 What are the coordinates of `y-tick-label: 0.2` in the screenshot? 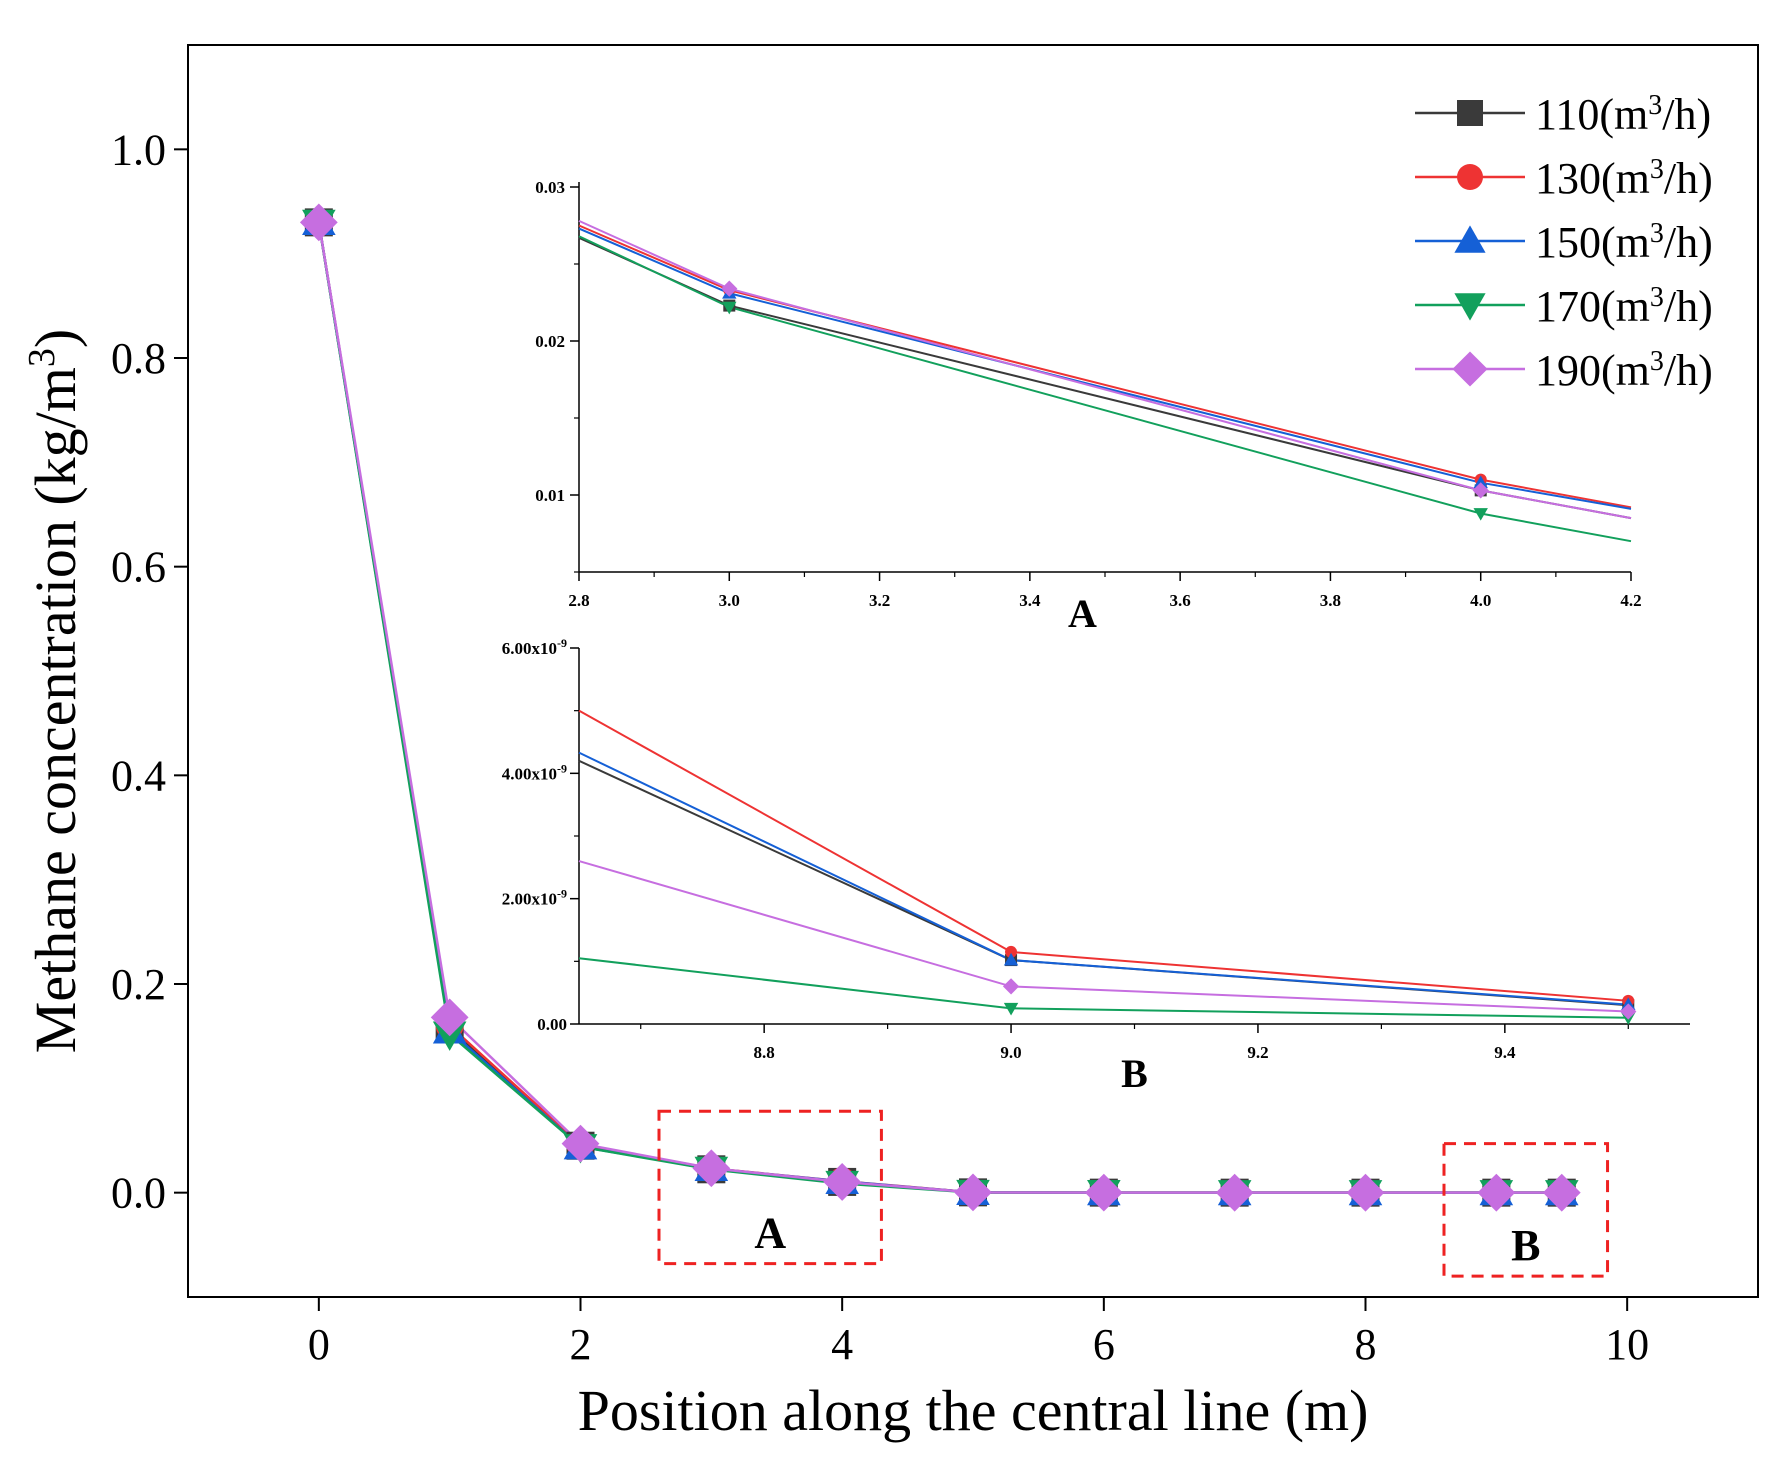 It's located at (138, 984).